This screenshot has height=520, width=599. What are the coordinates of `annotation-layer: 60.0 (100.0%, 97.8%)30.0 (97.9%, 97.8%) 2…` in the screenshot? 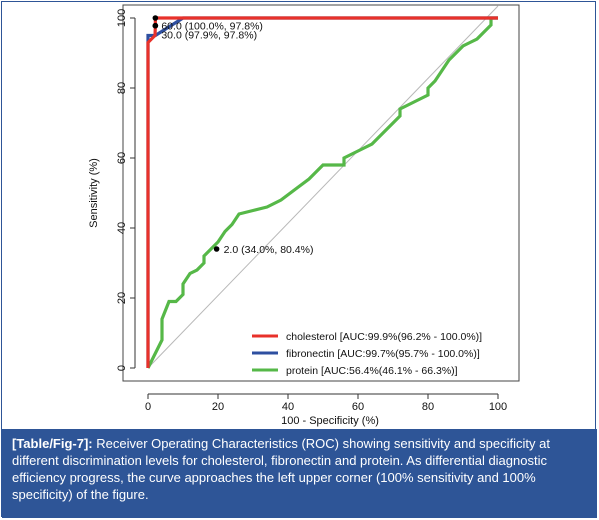 It's located at (233, 135).